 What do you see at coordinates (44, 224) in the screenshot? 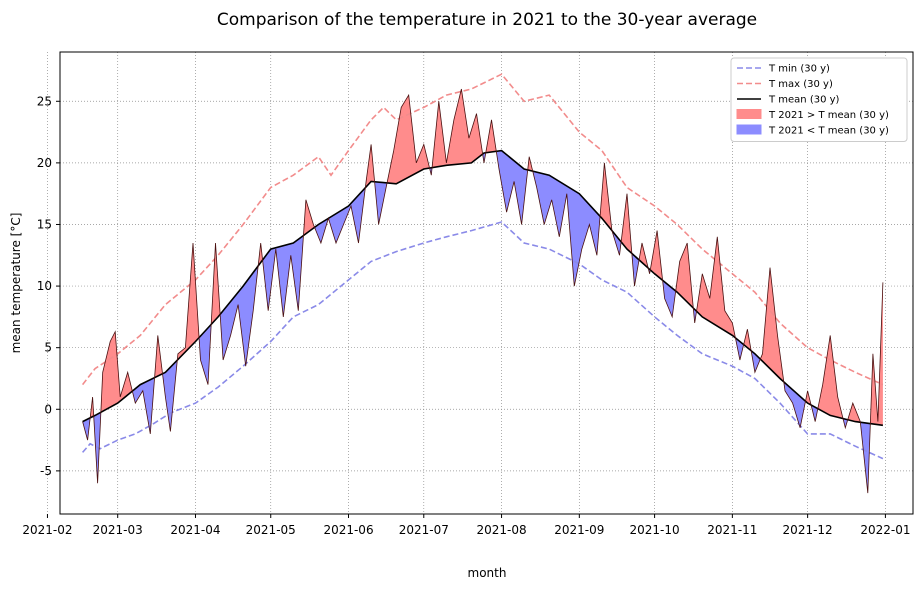
I see `y-tick-label-4: 15` at bounding box center [44, 224].